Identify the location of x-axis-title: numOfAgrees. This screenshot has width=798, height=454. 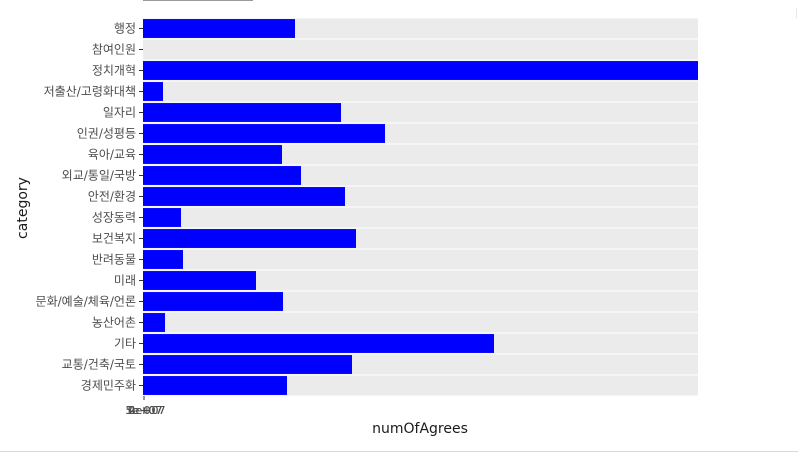
(420, 429).